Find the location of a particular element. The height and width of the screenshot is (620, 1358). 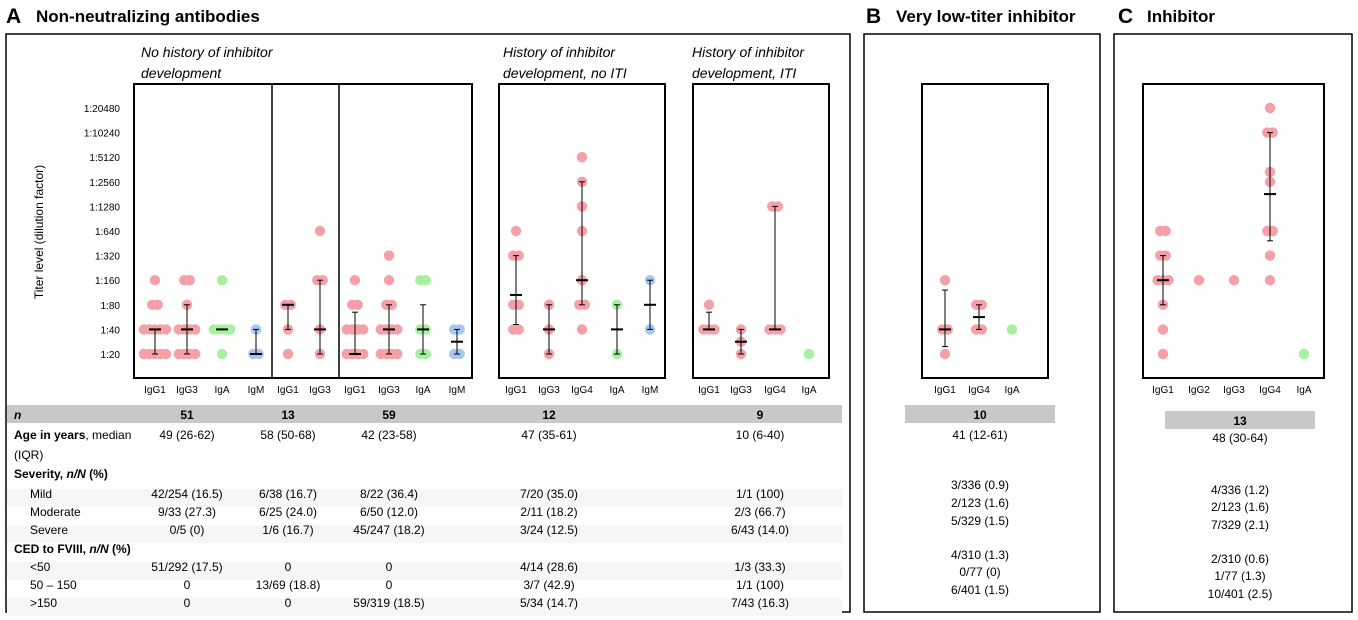

table-c-cell-lt50: 2/310 (0.6) is located at coordinates (1240, 559).